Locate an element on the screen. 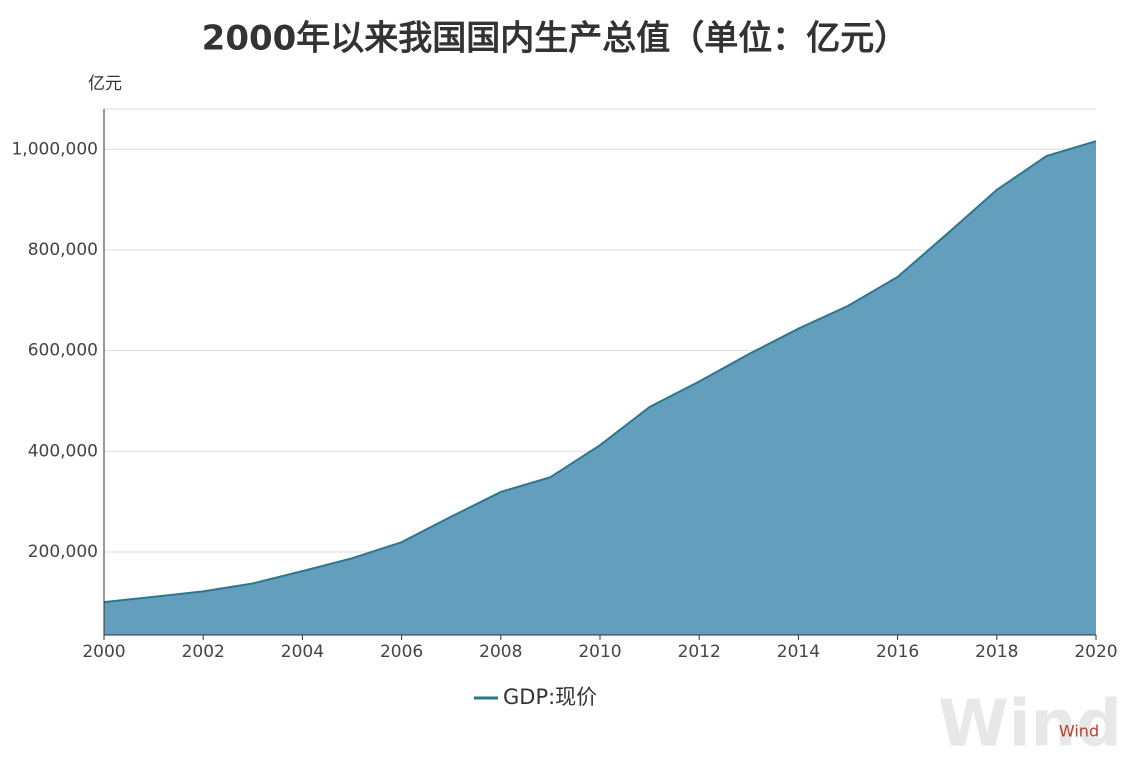 The image size is (1141, 765). x-tick-label: 2008 is located at coordinates (500, 652).